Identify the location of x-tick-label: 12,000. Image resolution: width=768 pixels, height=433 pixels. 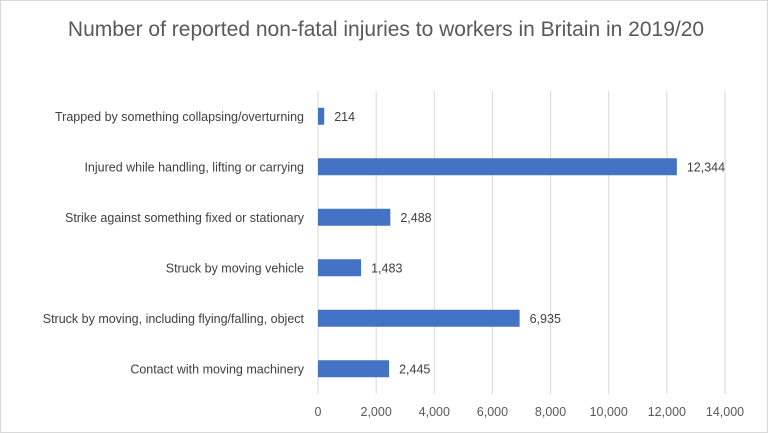
(667, 412).